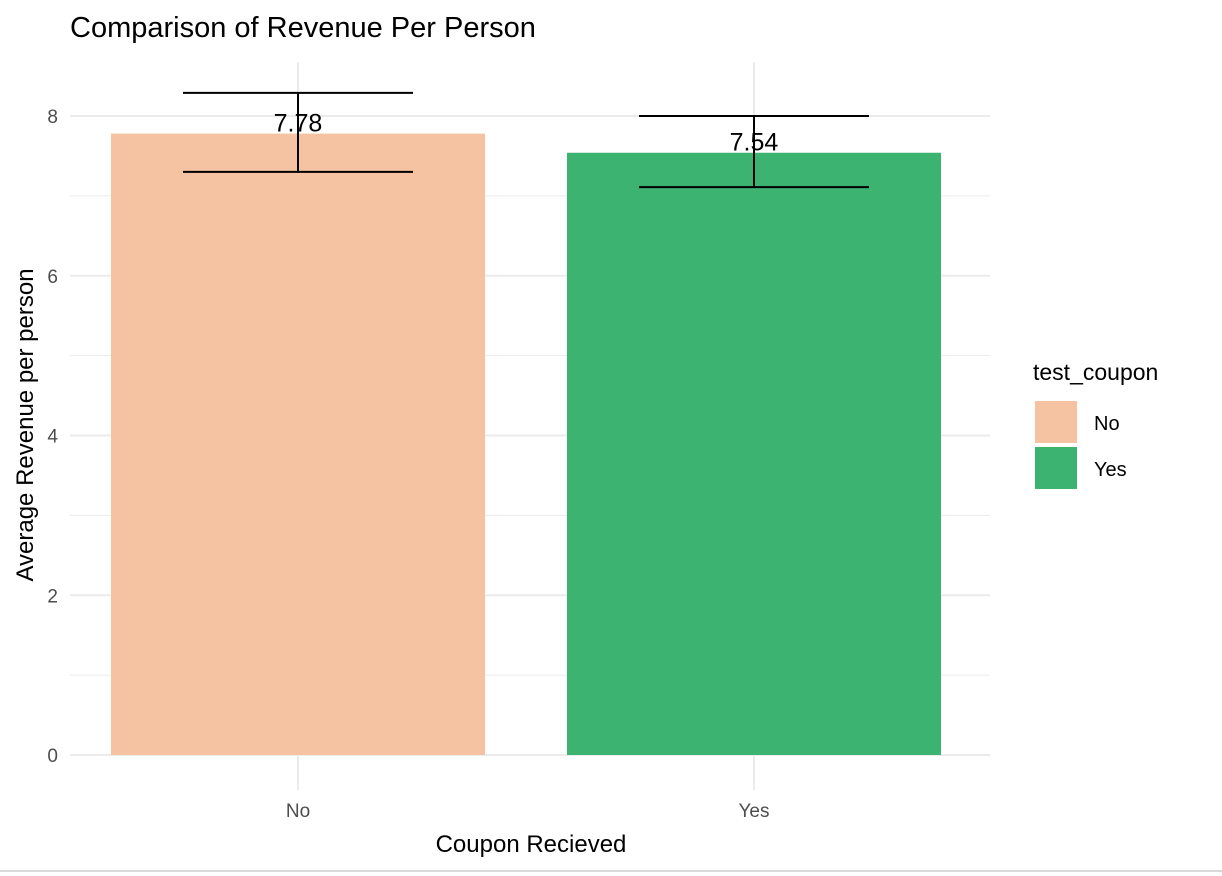  Describe the element at coordinates (52, 277) in the screenshot. I see `y-tick-label: 6` at that location.